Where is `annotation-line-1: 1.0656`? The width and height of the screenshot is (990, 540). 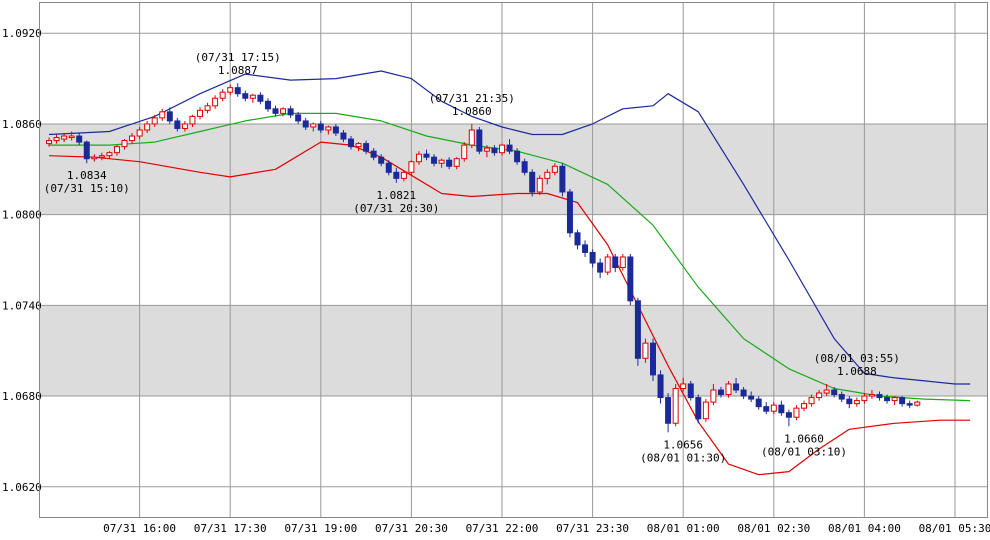
annotation-line-1: 1.0656 is located at coordinates (683, 444).